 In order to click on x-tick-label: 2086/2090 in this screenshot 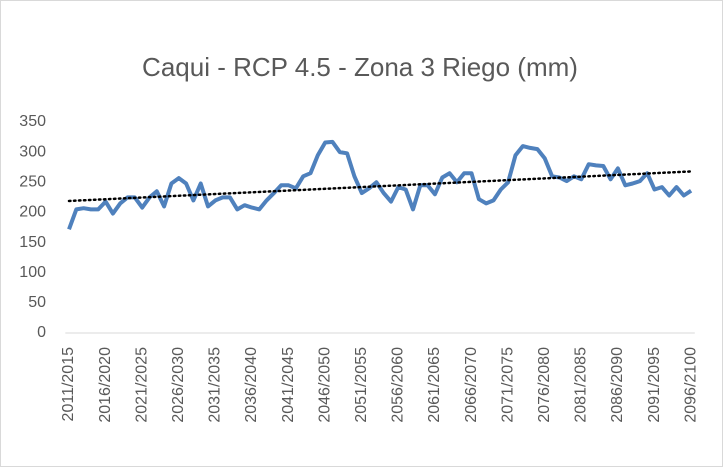, I will do `click(617, 385)`.